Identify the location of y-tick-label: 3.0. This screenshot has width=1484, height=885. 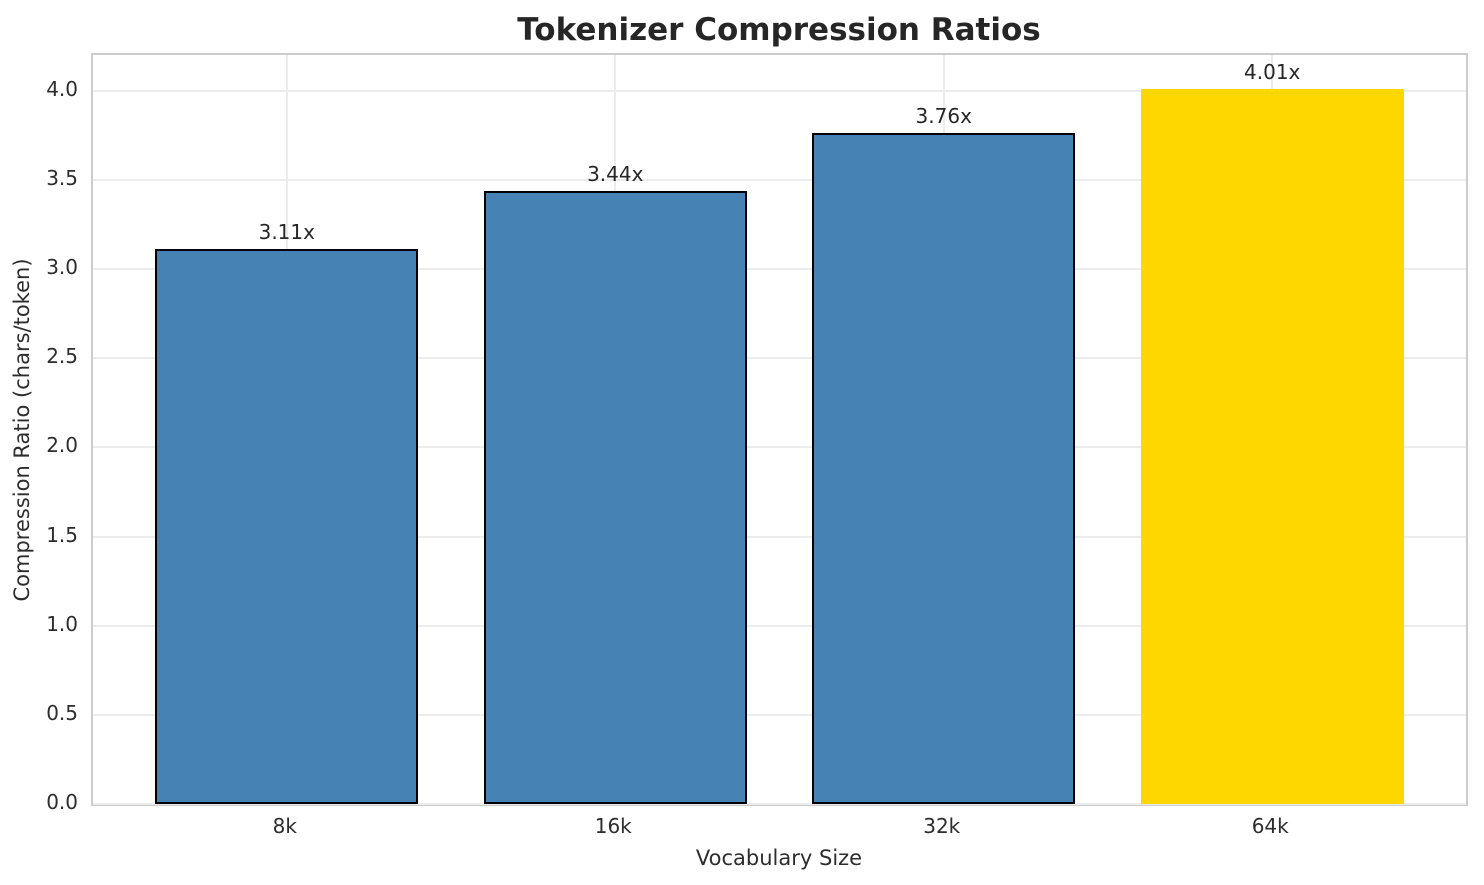
(62, 267).